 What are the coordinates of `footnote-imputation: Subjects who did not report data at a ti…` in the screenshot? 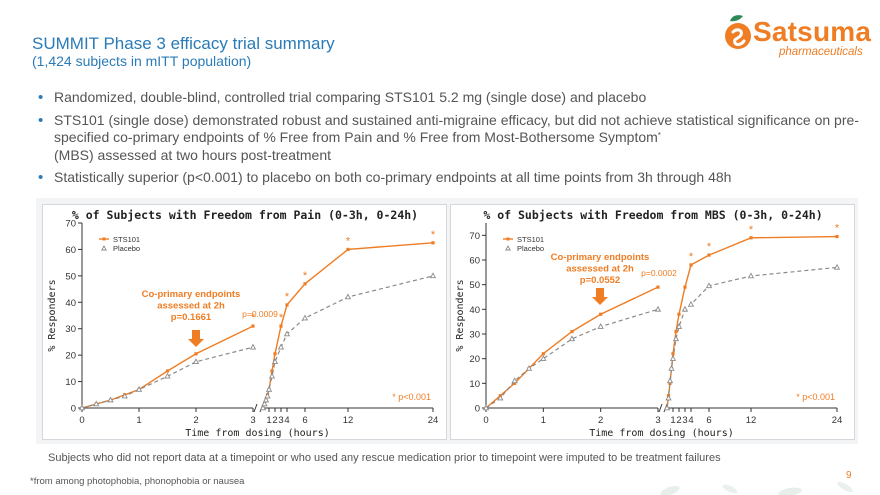 It's located at (384, 458).